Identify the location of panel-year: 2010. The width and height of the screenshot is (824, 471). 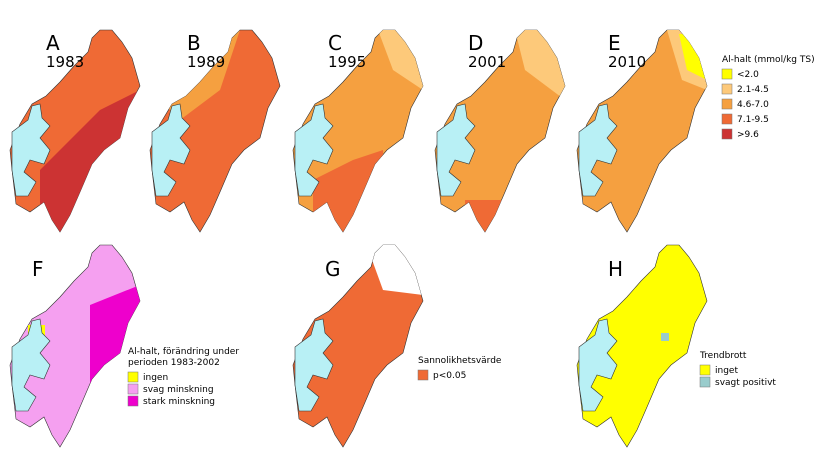
(627, 62).